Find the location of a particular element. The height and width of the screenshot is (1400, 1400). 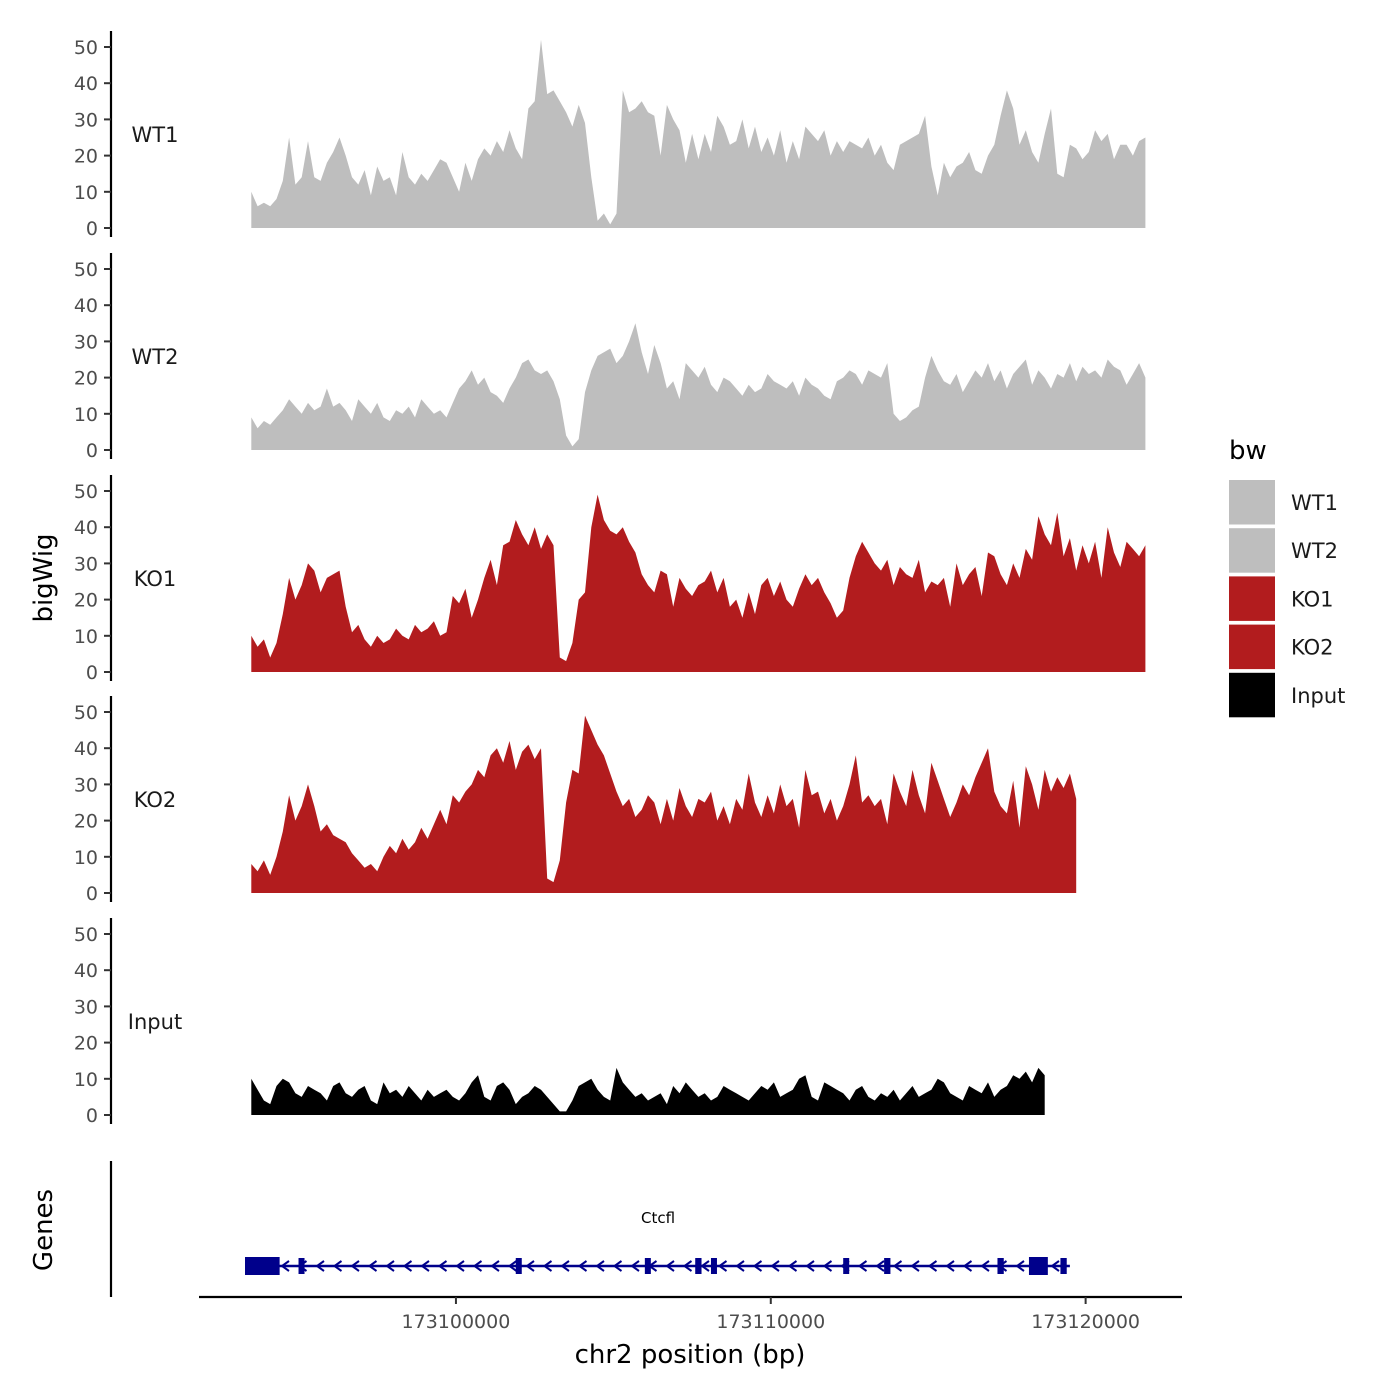

gene-track: Genes Ctcfl is located at coordinates (549, 1229).